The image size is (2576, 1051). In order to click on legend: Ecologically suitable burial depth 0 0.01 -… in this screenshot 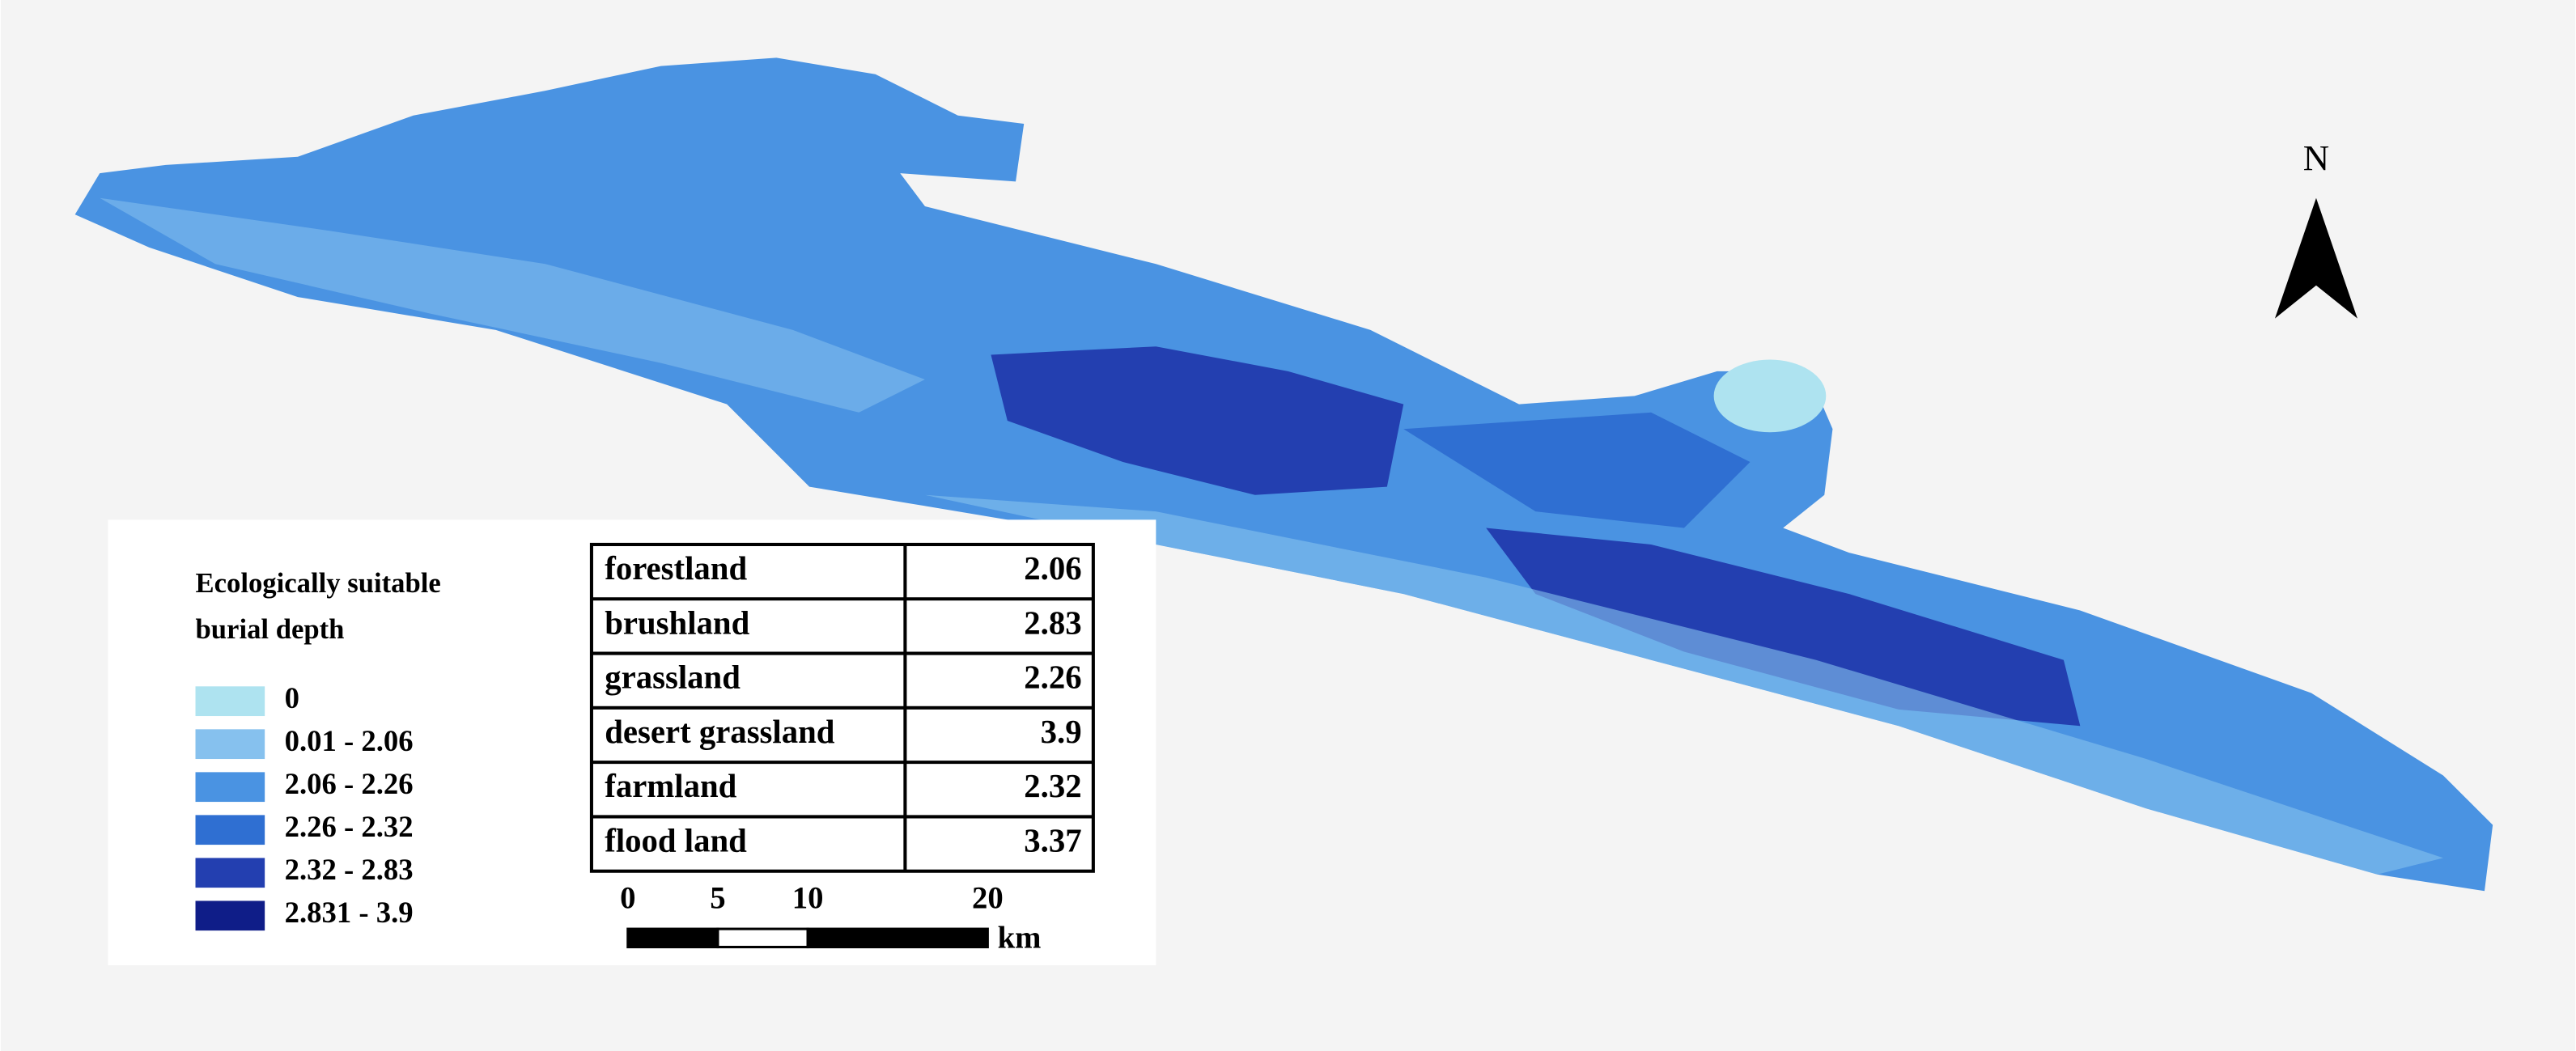, I will do `click(318, 749)`.